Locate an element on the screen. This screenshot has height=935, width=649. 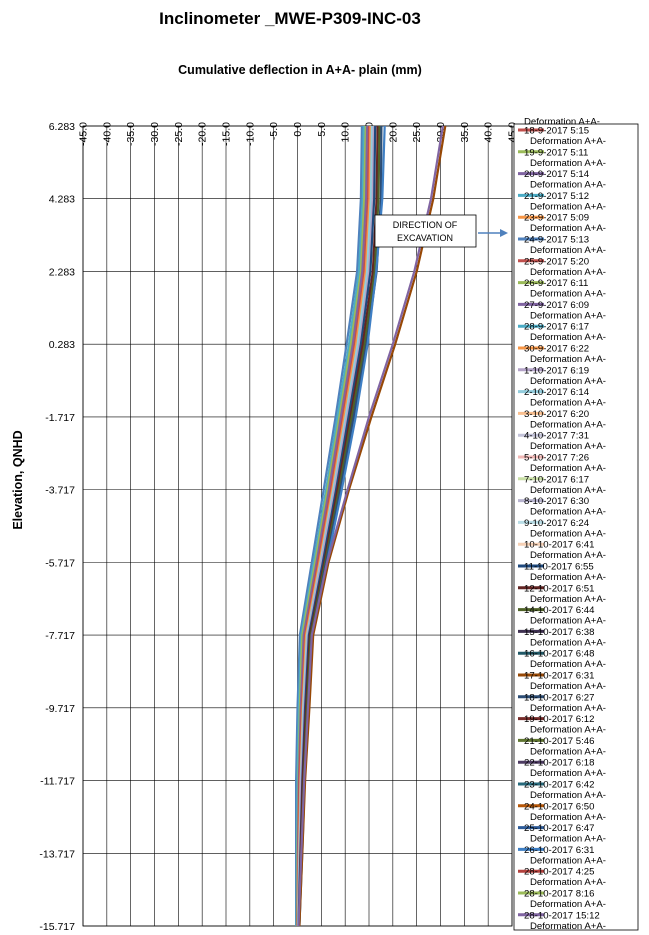
callout-line-1: DIRECTION OF is located at coordinates (425, 225).